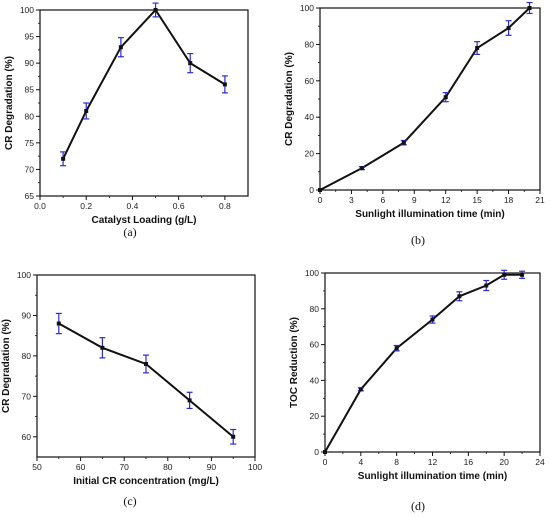  I want to click on x-tick-label: 6, so click(382, 200).